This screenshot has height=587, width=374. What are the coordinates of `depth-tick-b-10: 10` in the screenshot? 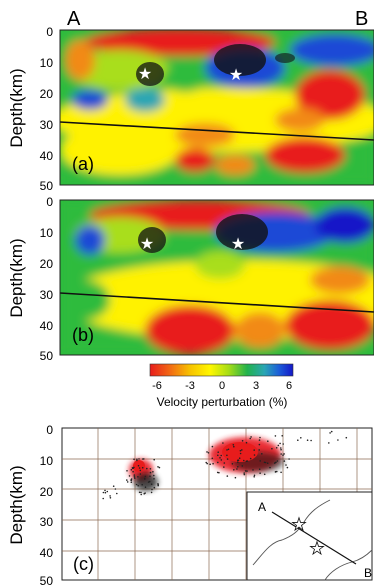 It's located at (47, 233).